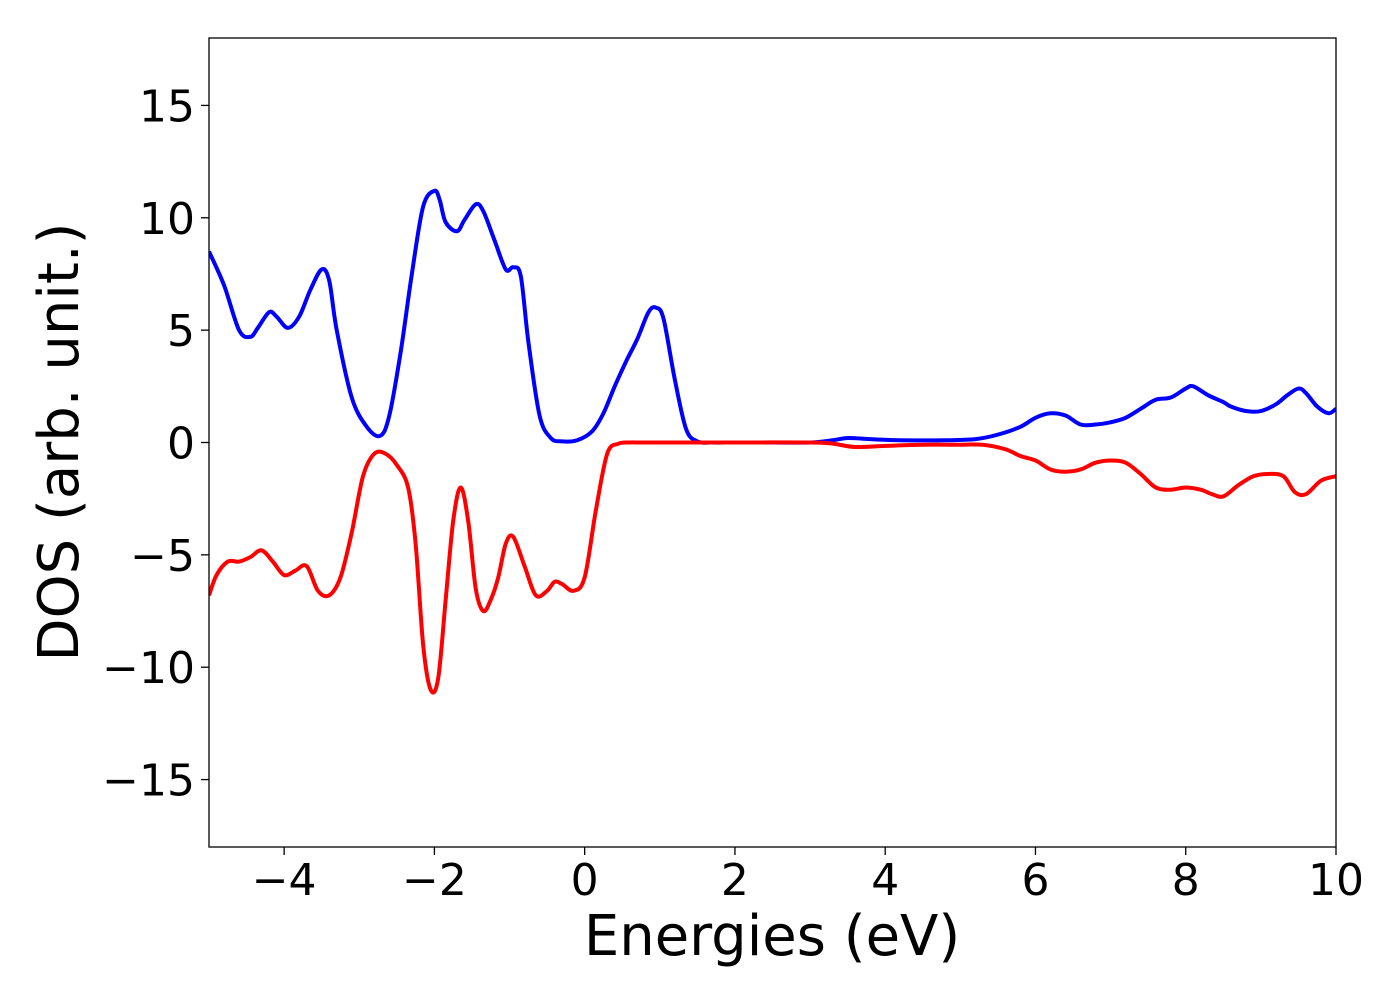  What do you see at coordinates (167, 106) in the screenshot?
I see `y-tick-label: 15` at bounding box center [167, 106].